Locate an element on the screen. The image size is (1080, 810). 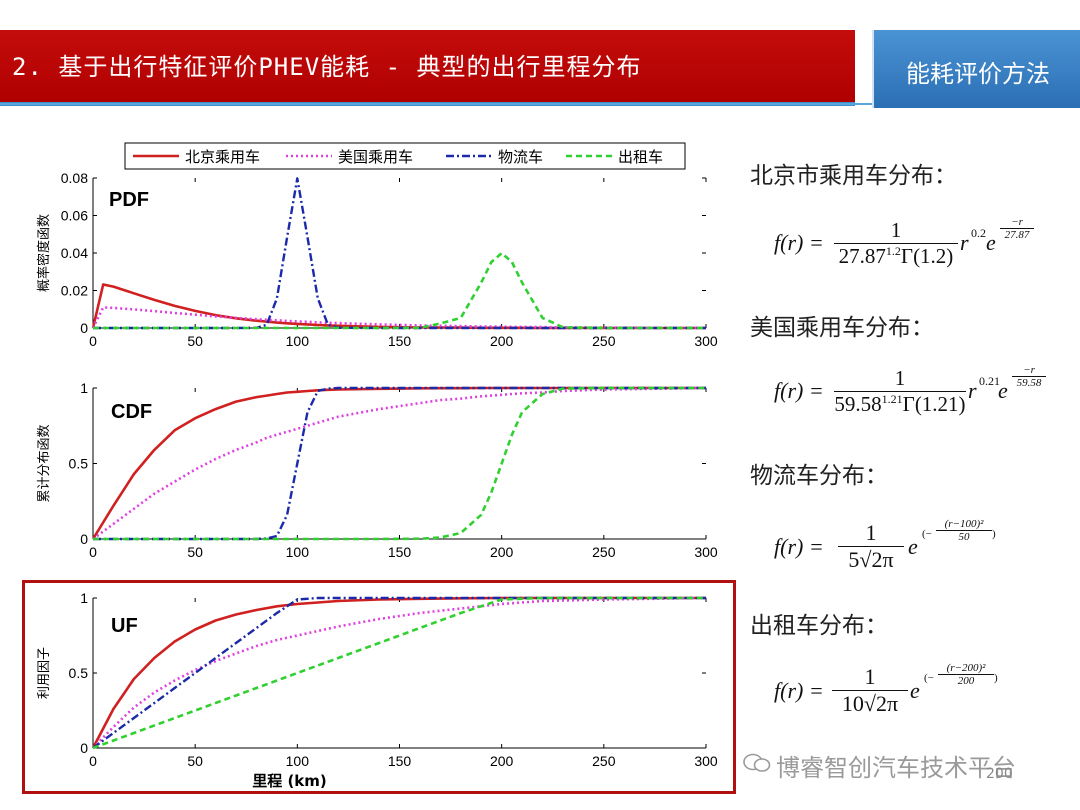
formula-den-tail: Γ(1.2) is located at coordinates (927, 256).